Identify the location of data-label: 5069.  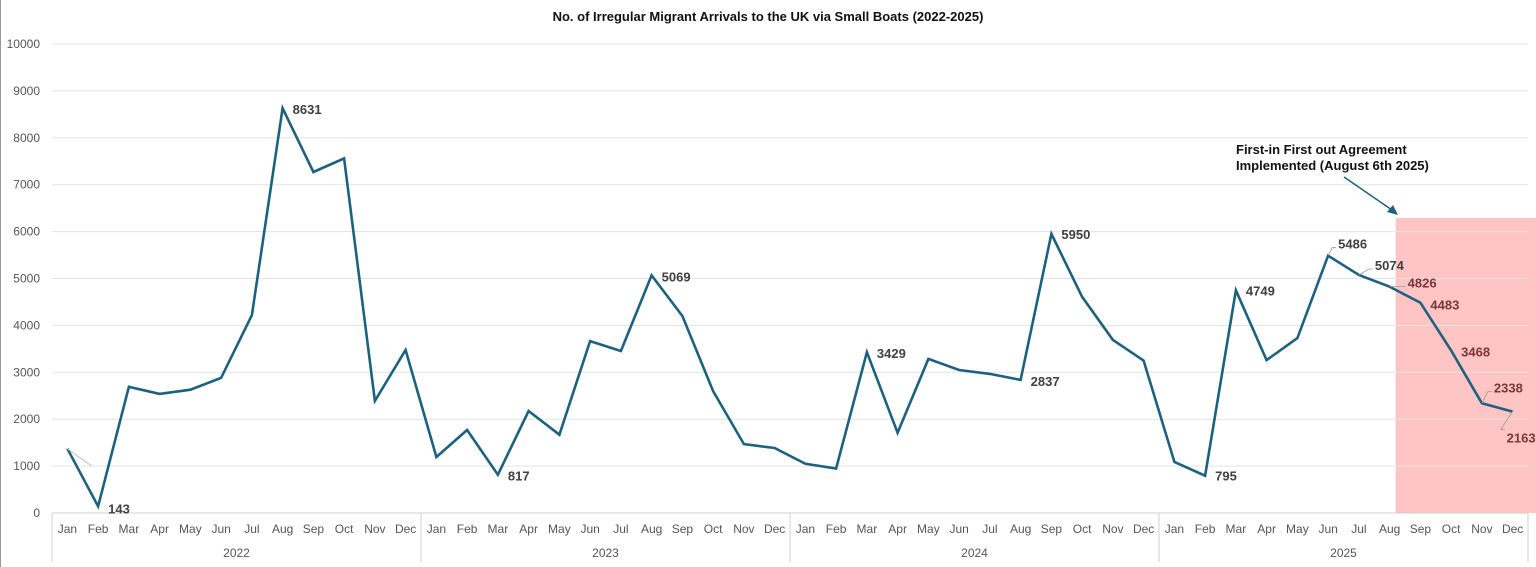
(676, 276).